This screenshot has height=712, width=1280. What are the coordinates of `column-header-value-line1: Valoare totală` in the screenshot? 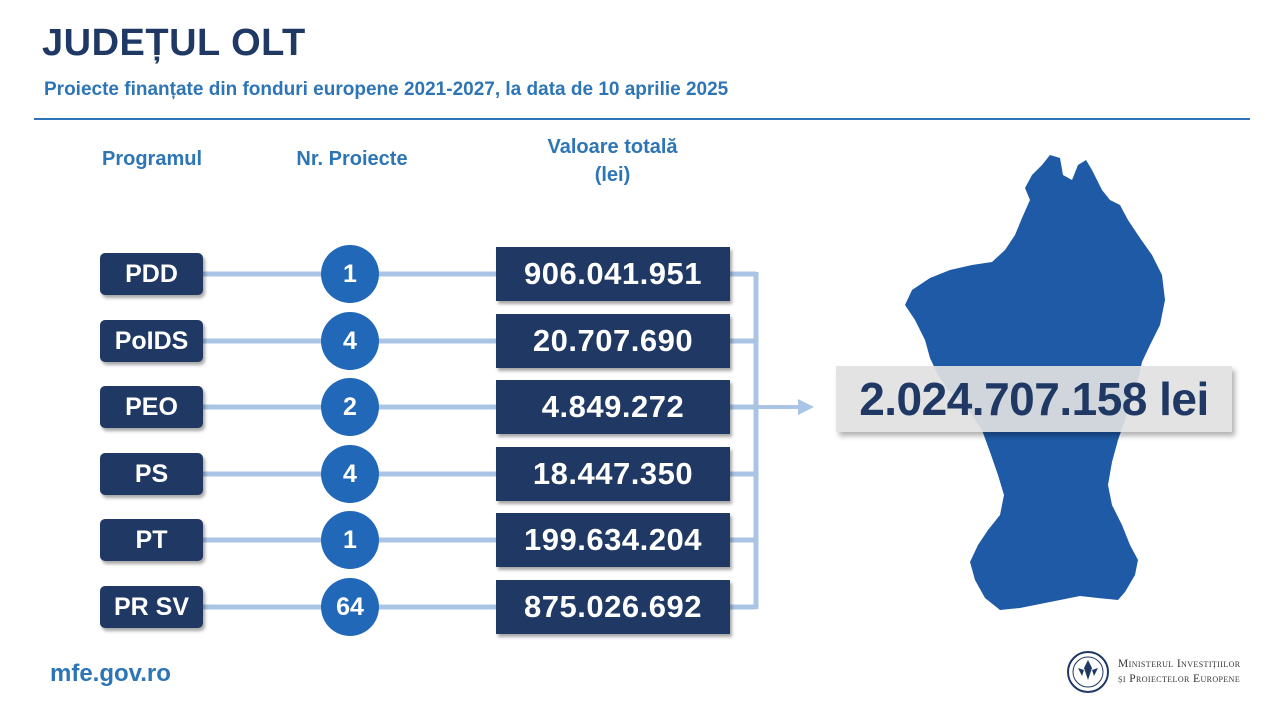 It's located at (612, 147).